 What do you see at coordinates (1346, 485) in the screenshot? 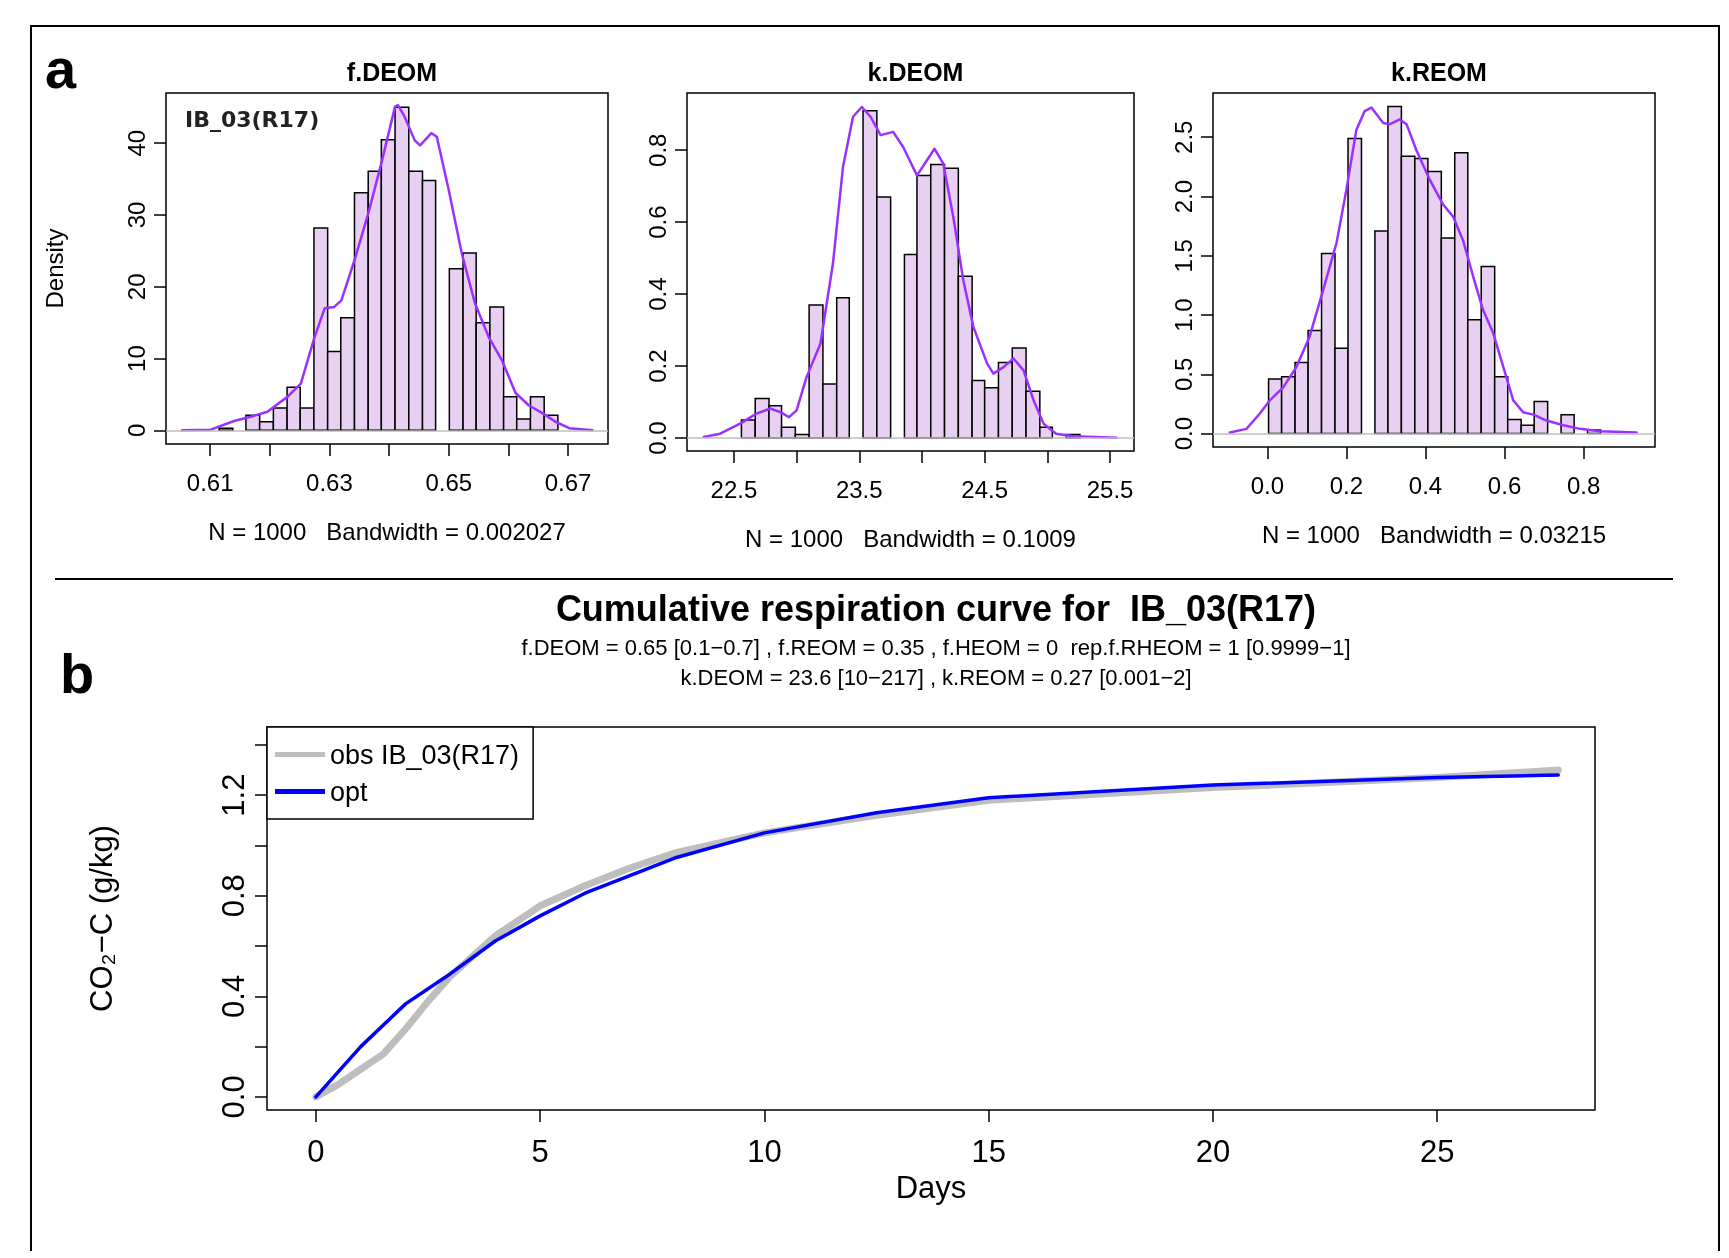
I see `x-tick-label: 0.2` at bounding box center [1346, 485].